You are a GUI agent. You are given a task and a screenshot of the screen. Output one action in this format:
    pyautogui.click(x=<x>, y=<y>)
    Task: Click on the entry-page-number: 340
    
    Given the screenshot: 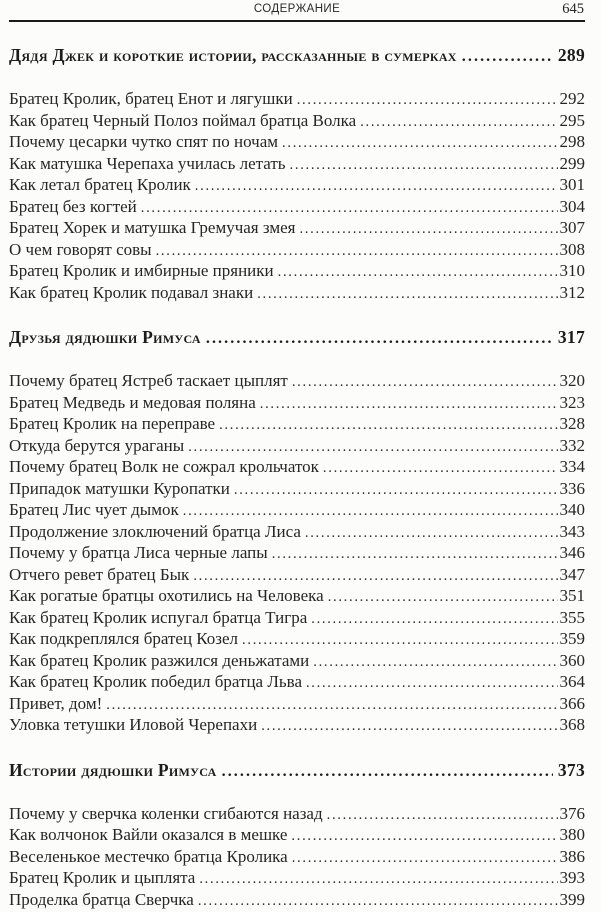 What is the action you would take?
    pyautogui.click(x=572, y=509)
    